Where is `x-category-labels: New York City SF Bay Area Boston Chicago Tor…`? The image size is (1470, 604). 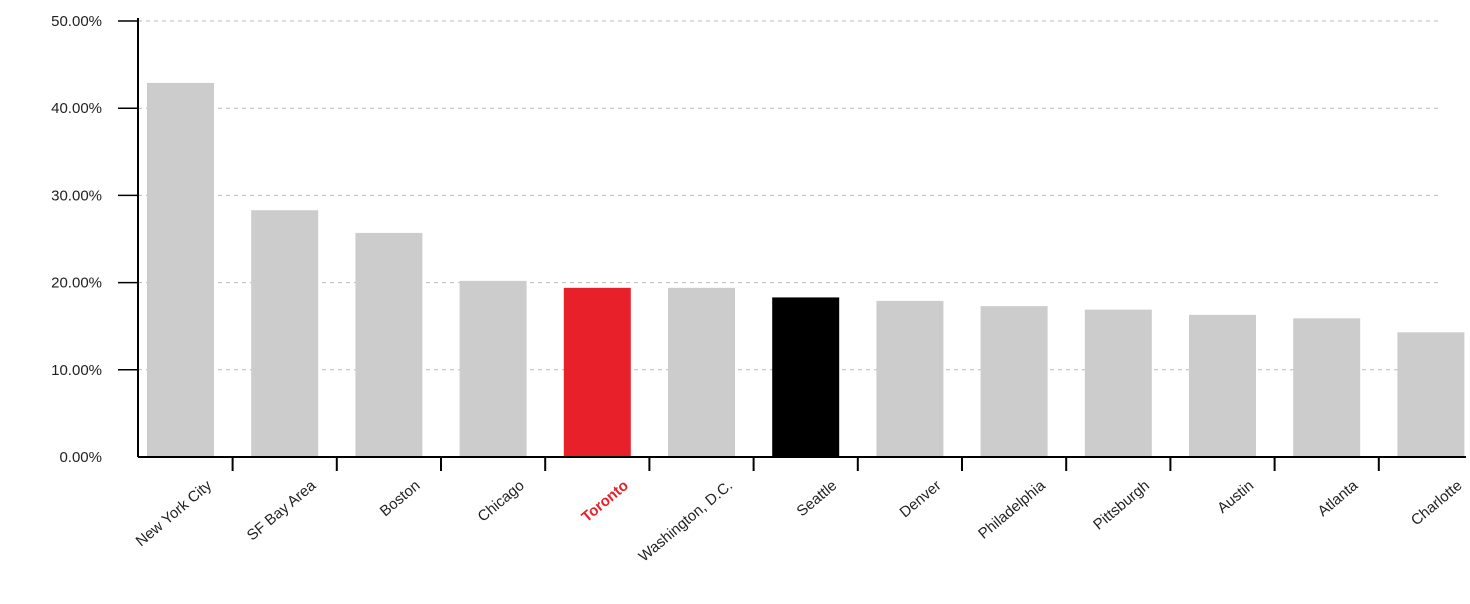 x-category-labels: New York City SF Bay Area Boston Chicago Tor… is located at coordinates (799, 521).